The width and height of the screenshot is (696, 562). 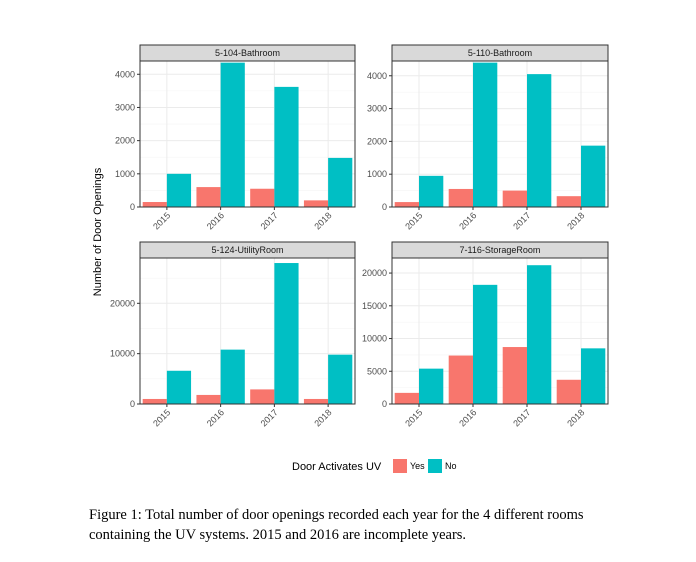 I want to click on panel-title: 5-104-Bathroom, so click(x=247, y=53).